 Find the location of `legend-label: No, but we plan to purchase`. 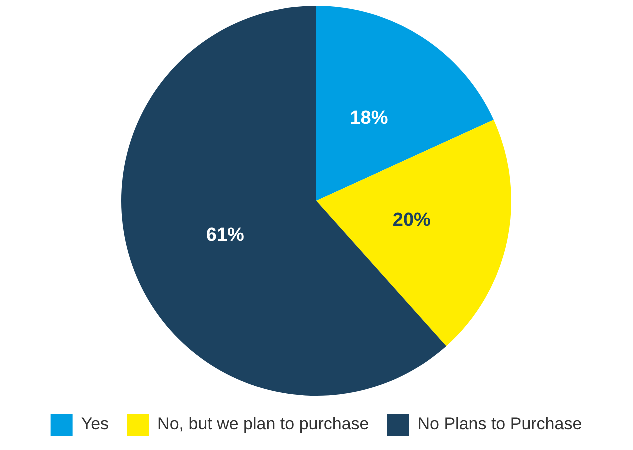

legend-label: No, but we plan to purchase is located at coordinates (264, 424).